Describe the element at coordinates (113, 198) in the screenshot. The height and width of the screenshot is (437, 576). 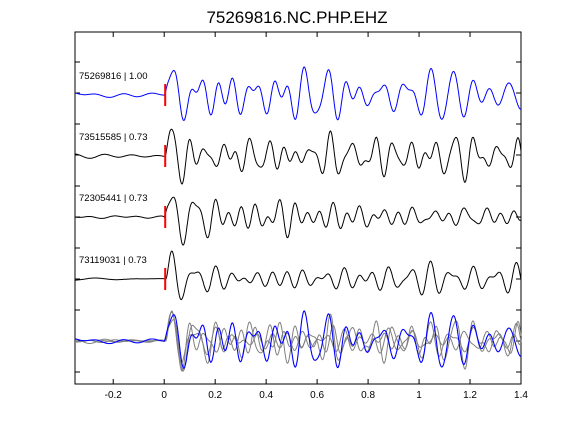
I see `trace-label: 72305441 | 0.73` at that location.